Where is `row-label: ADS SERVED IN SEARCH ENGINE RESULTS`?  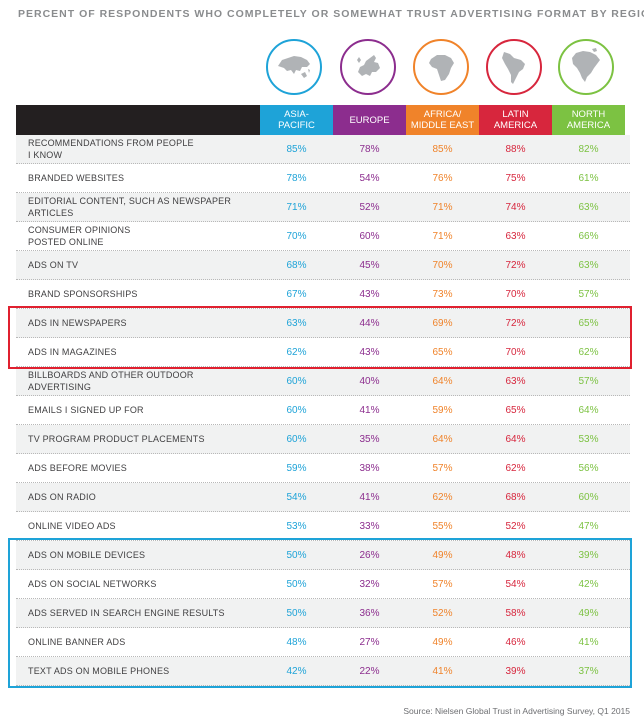
row-label: ADS SERVED IN SEARCH ENGINE RESULTS is located at coordinates (126, 612).